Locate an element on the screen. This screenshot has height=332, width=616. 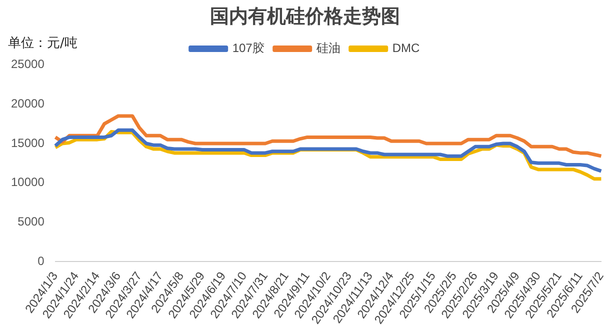
y-tick-label: 0 is located at coordinates (41, 261).